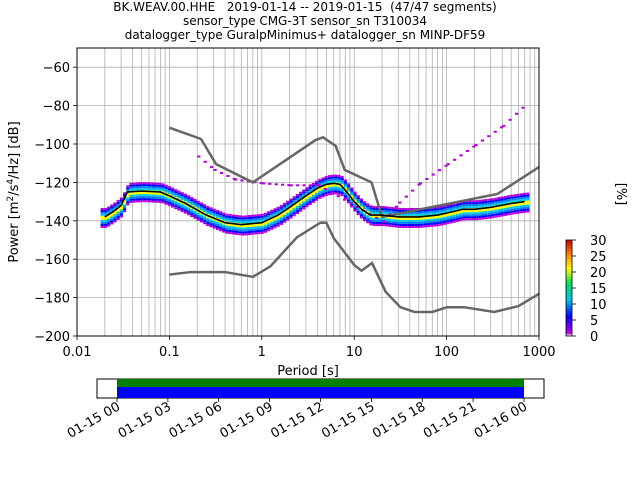 The image size is (640, 480). Describe the element at coordinates (309, 348) in the screenshot. I see `x-axis-ticks: 0.01 0.1 1 10 100 1000` at that location.